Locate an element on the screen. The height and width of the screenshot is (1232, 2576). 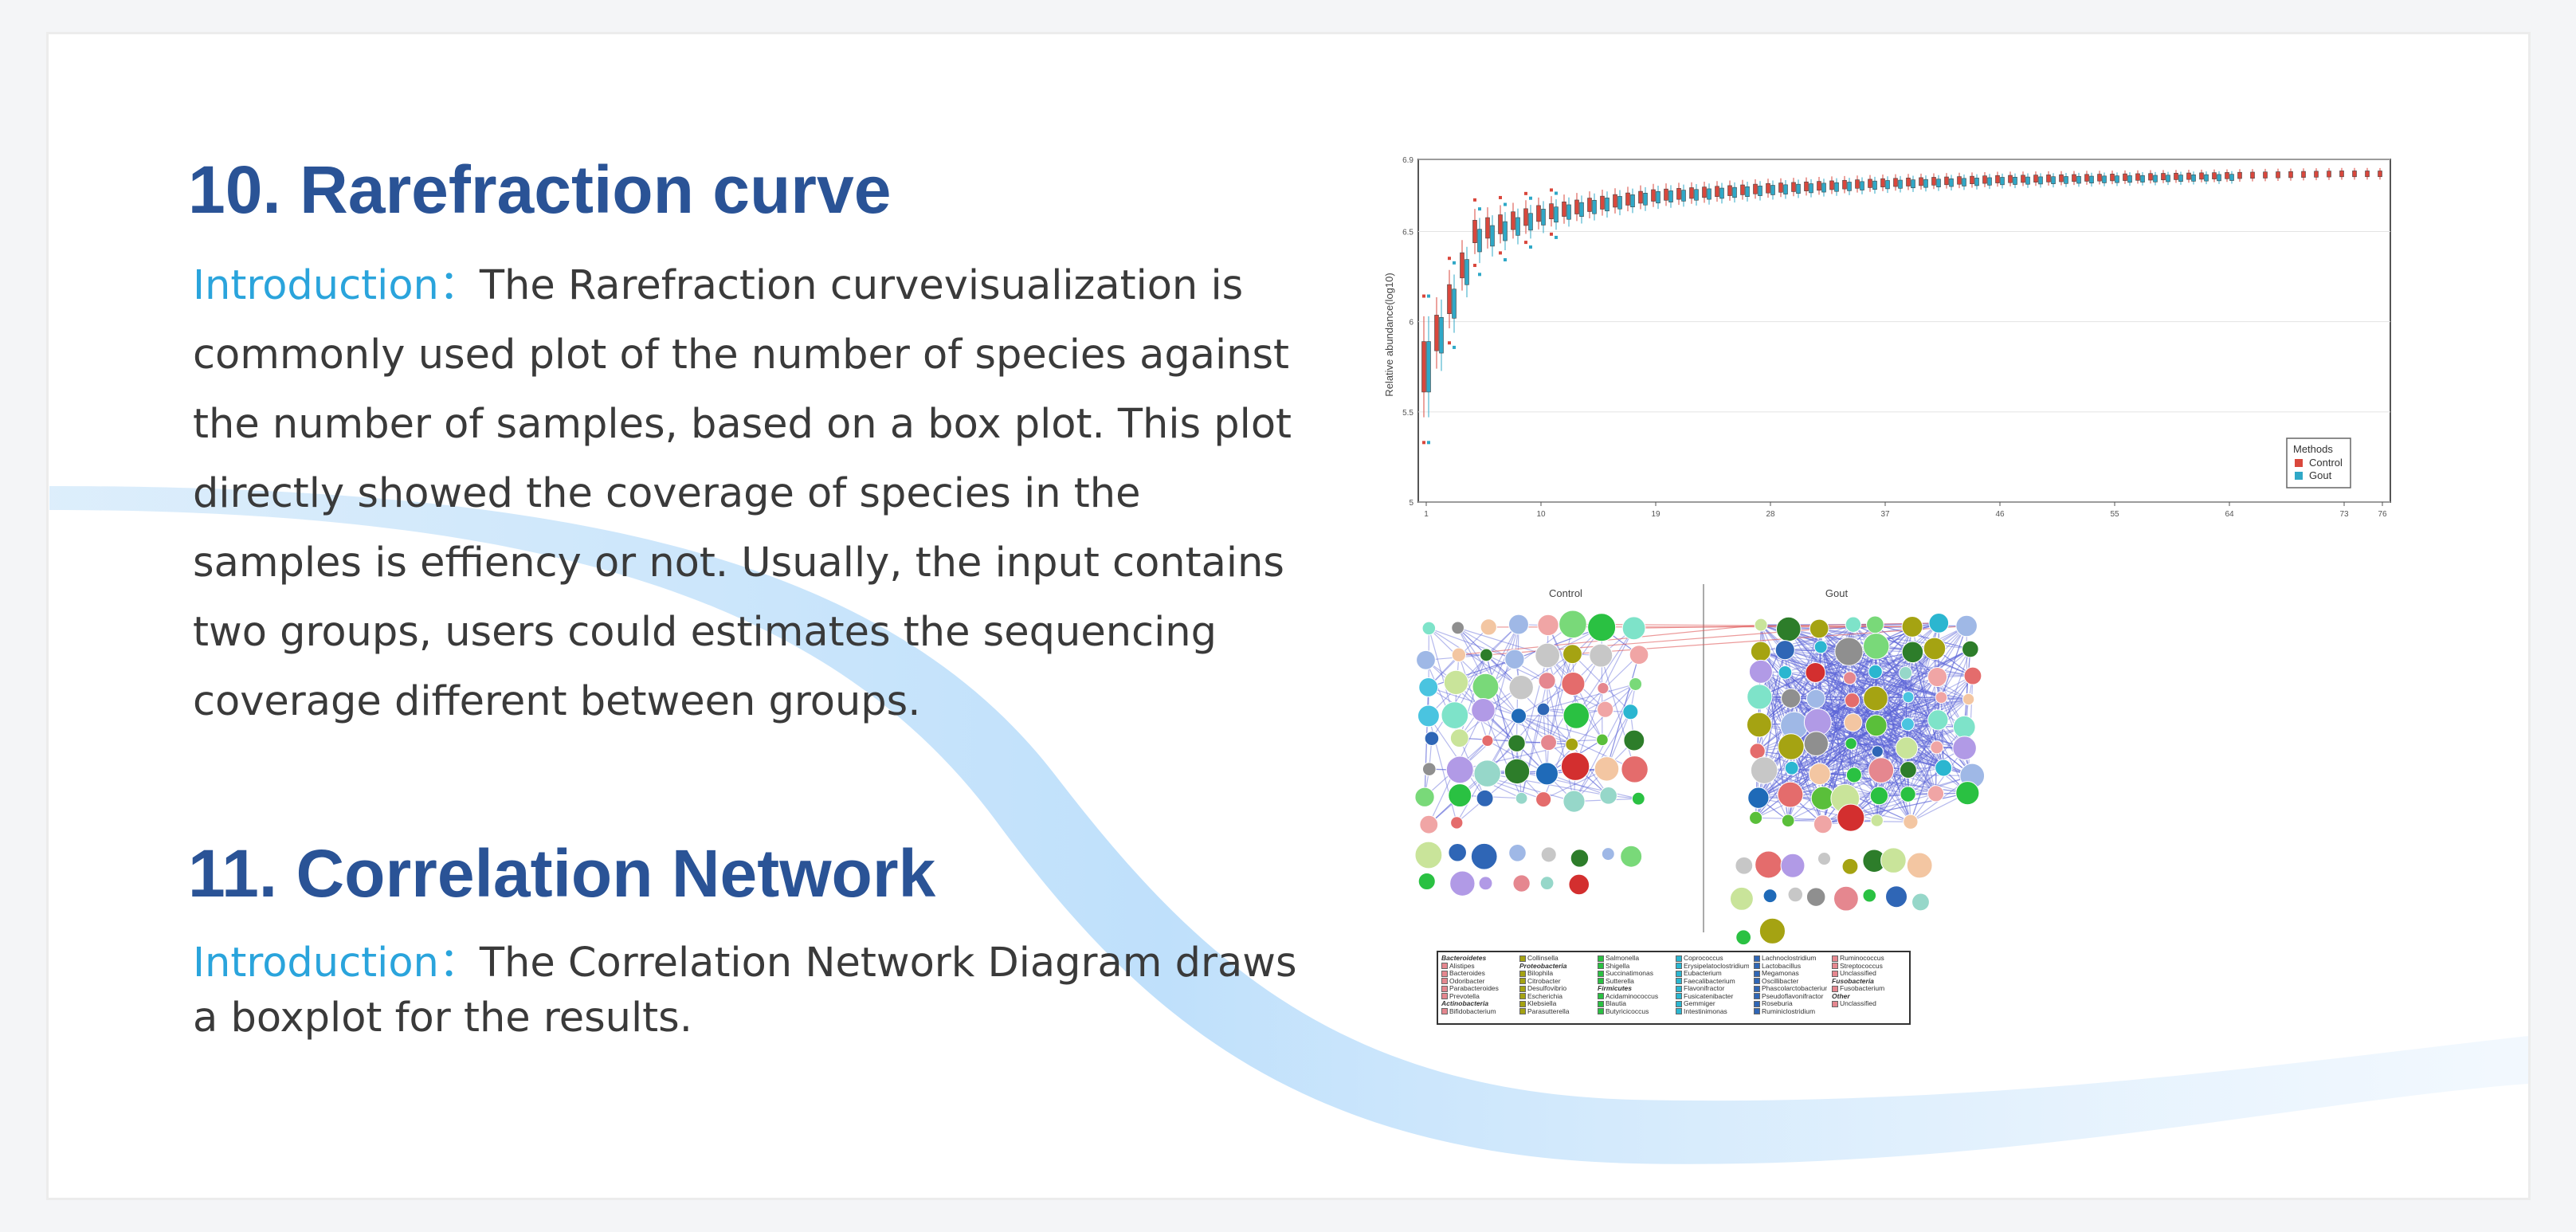
legend-item: Faecalibacterium is located at coordinates (1713, 981).